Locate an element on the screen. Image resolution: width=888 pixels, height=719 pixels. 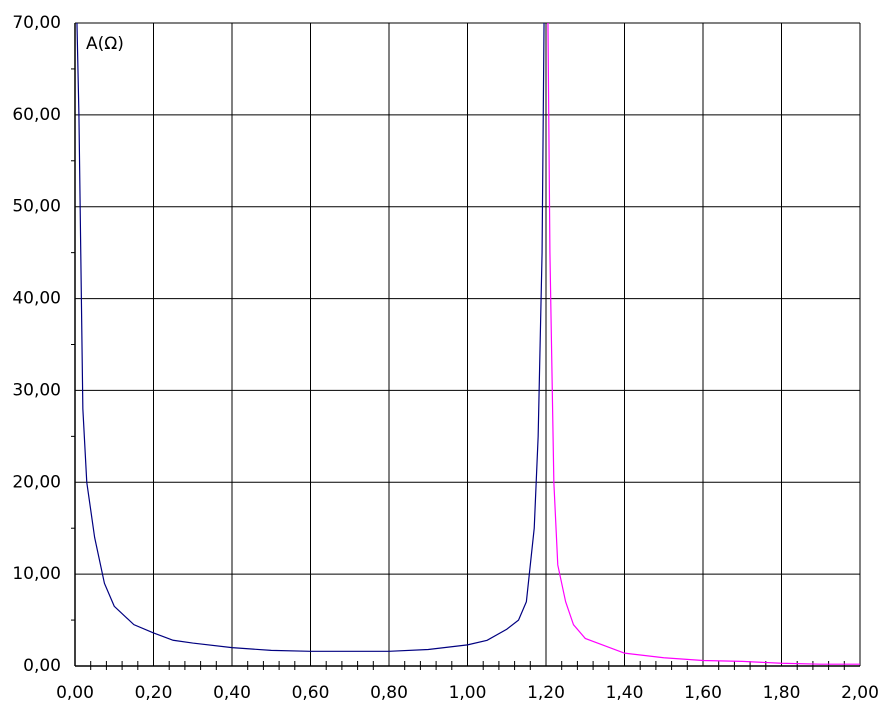
x-tick-label: 1,40 is located at coordinates (625, 693).